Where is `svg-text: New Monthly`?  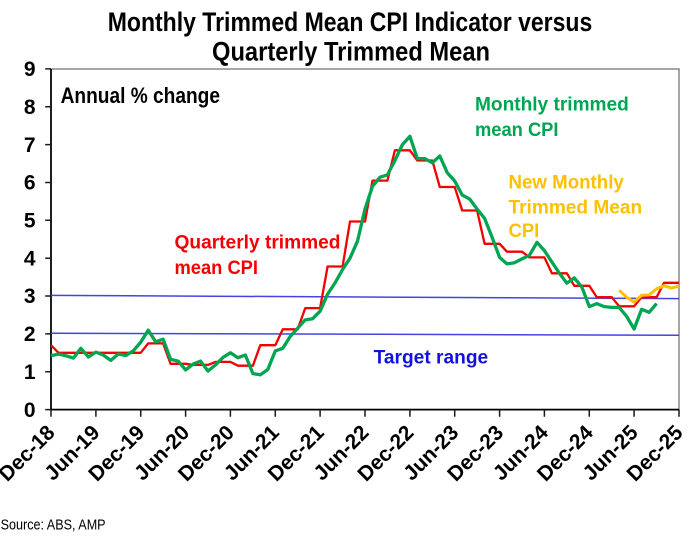
svg-text: New Monthly is located at coordinates (567, 183).